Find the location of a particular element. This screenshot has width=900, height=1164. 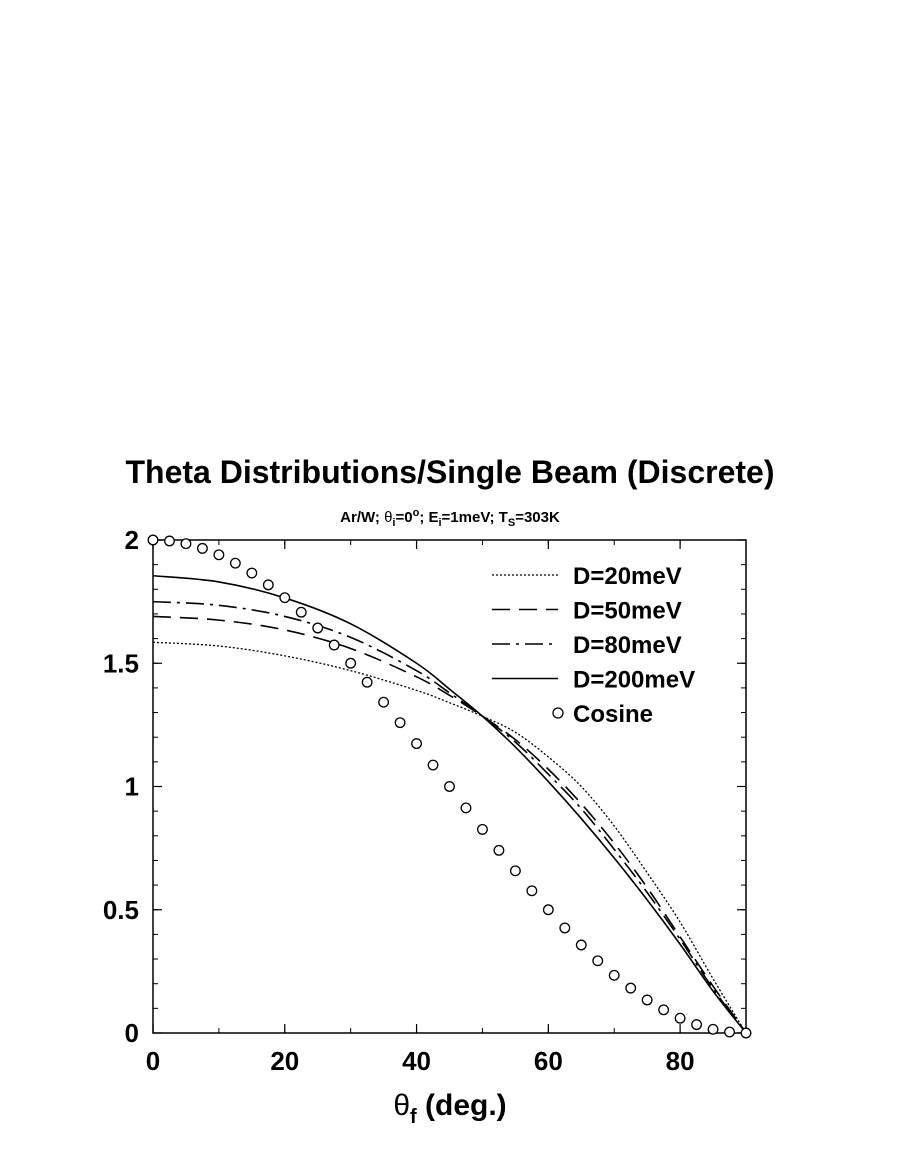

legend-d-200mev-label: D=200meV is located at coordinates (634, 680).